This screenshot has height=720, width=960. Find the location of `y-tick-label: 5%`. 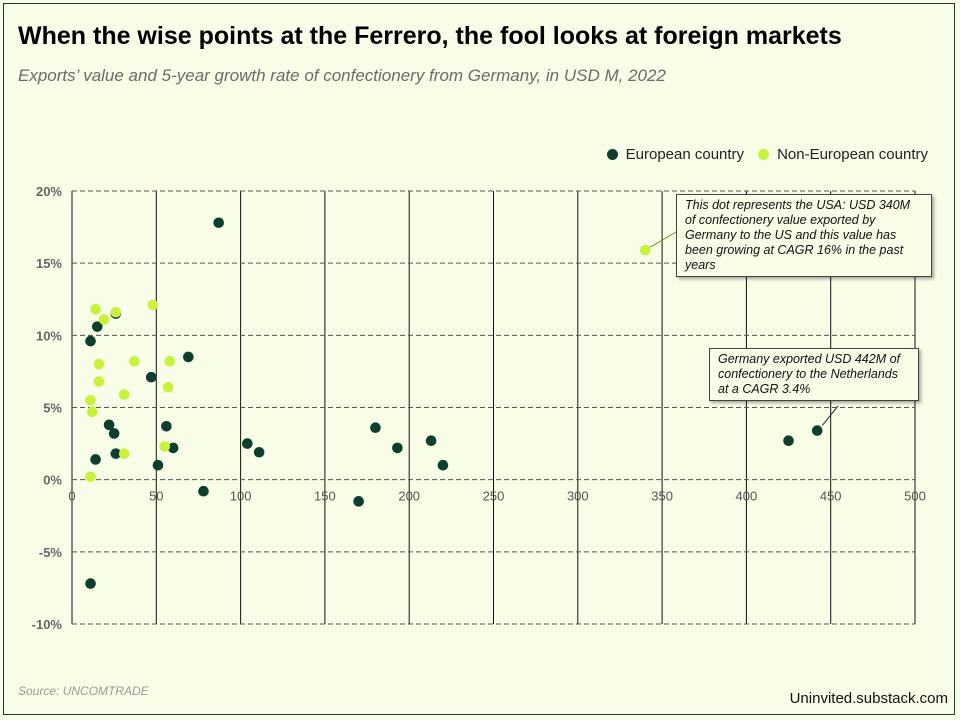

y-tick-label: 5% is located at coordinates (52, 408).